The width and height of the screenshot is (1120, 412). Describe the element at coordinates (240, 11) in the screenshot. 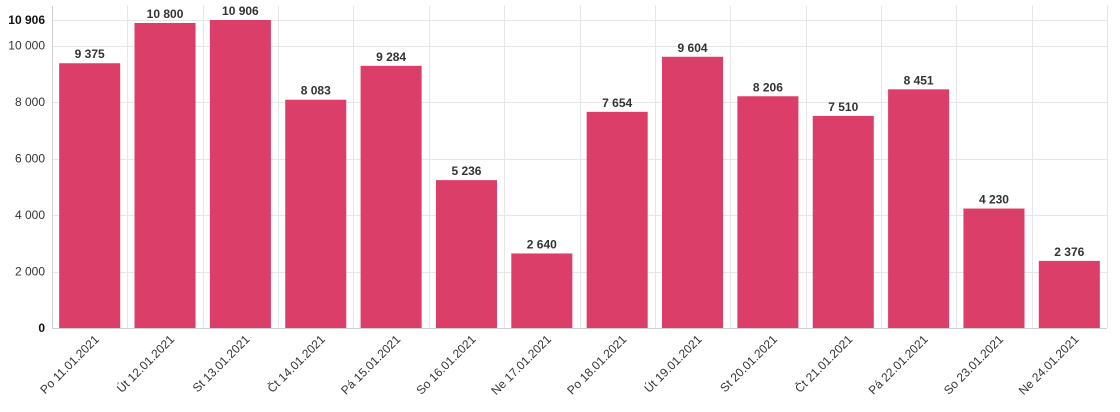

I see `data-label: 10 906` at that location.